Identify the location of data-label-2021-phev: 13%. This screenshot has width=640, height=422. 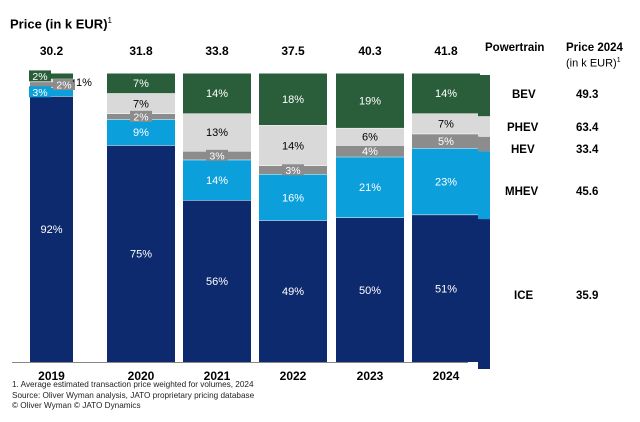
(217, 133).